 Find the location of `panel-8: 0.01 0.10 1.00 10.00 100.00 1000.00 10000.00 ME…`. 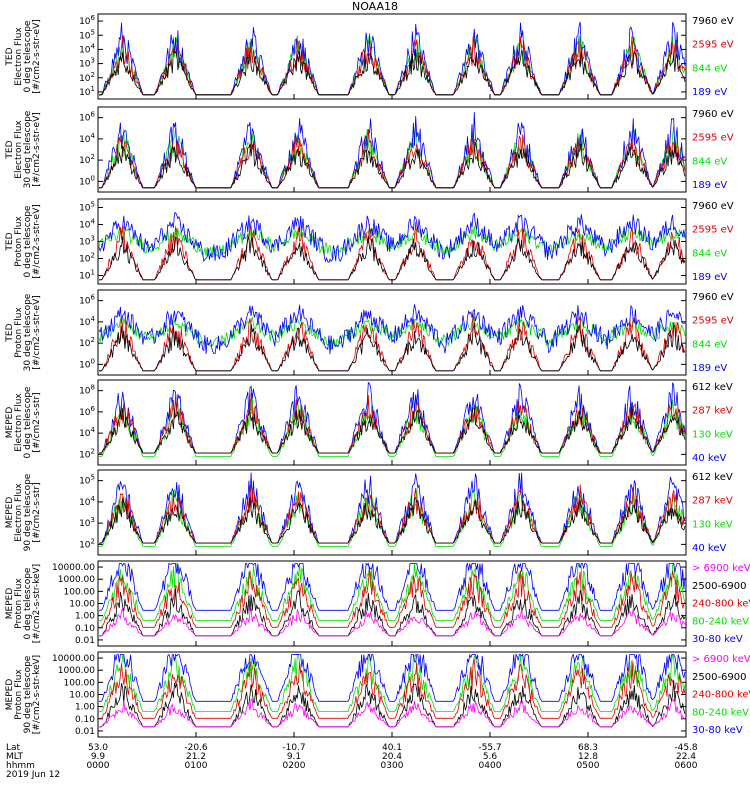

panel-8: 0.01 0.10 1.00 10.00 100.00 1000.00 10000.00 ME… is located at coordinates (377, 694).